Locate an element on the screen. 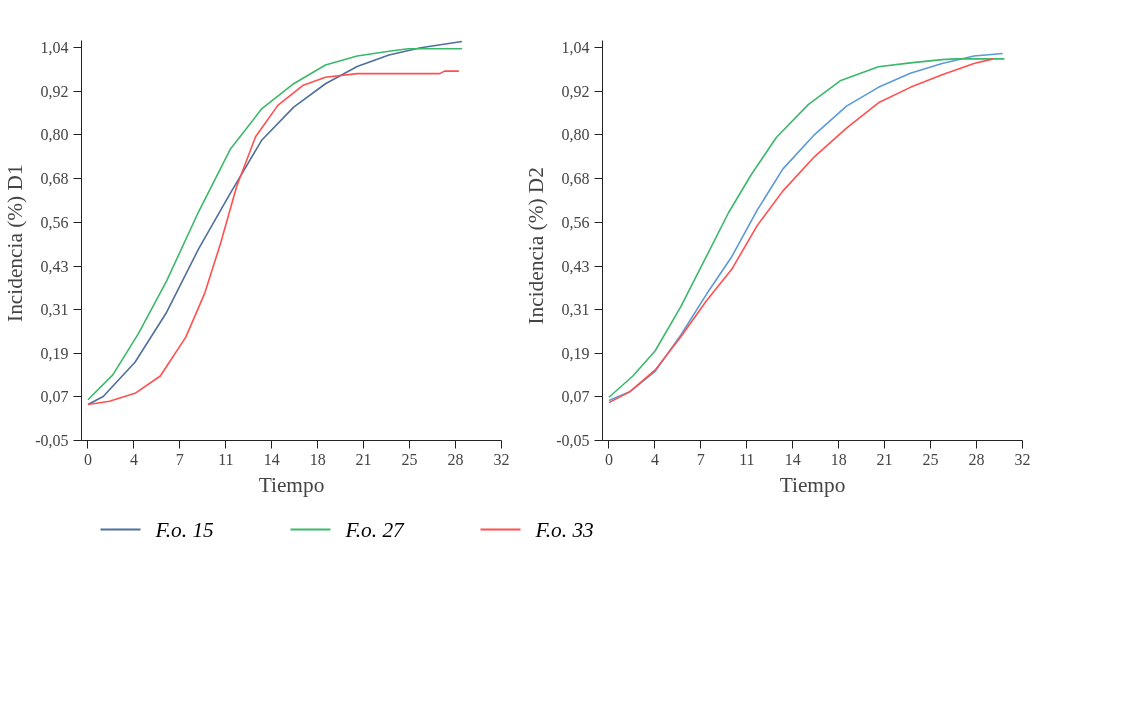 The height and width of the screenshot is (701, 1148). y-axis-title: Incidencia (%) D1 is located at coordinates (15, 243).